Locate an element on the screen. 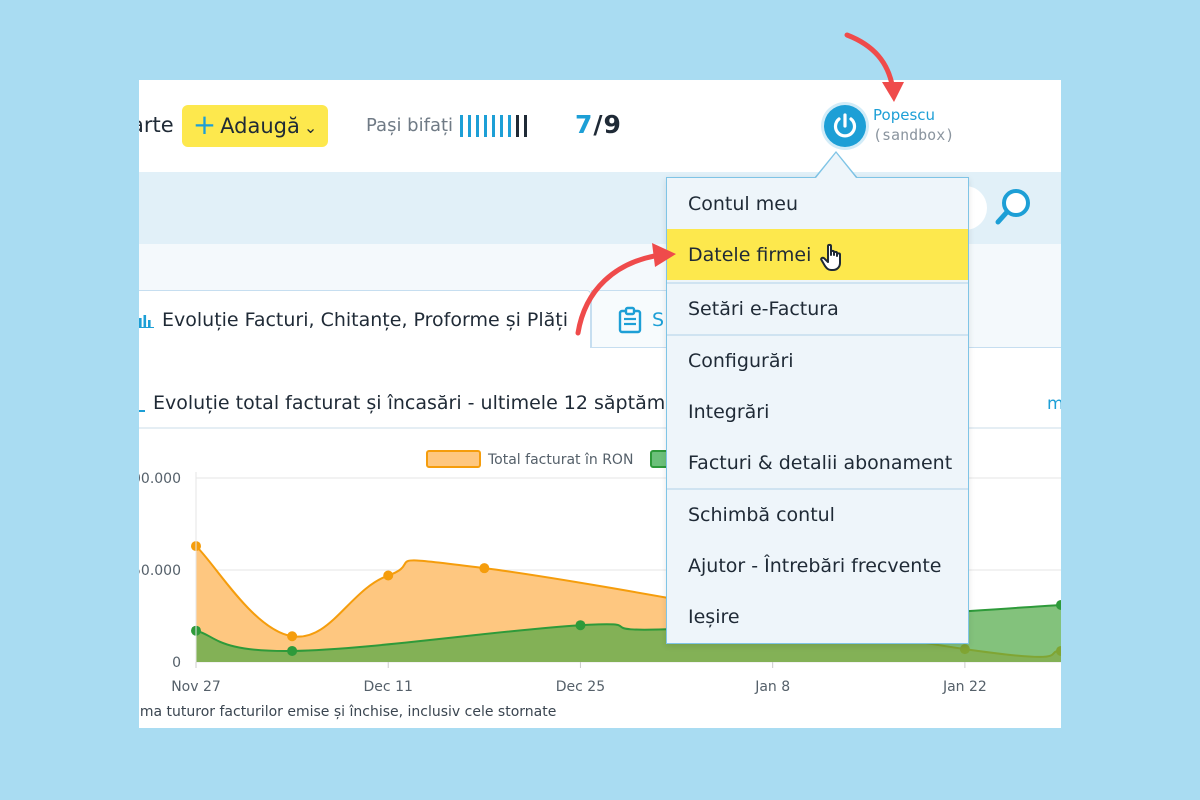  bar-chart-icon is located at coordinates (146, 321).